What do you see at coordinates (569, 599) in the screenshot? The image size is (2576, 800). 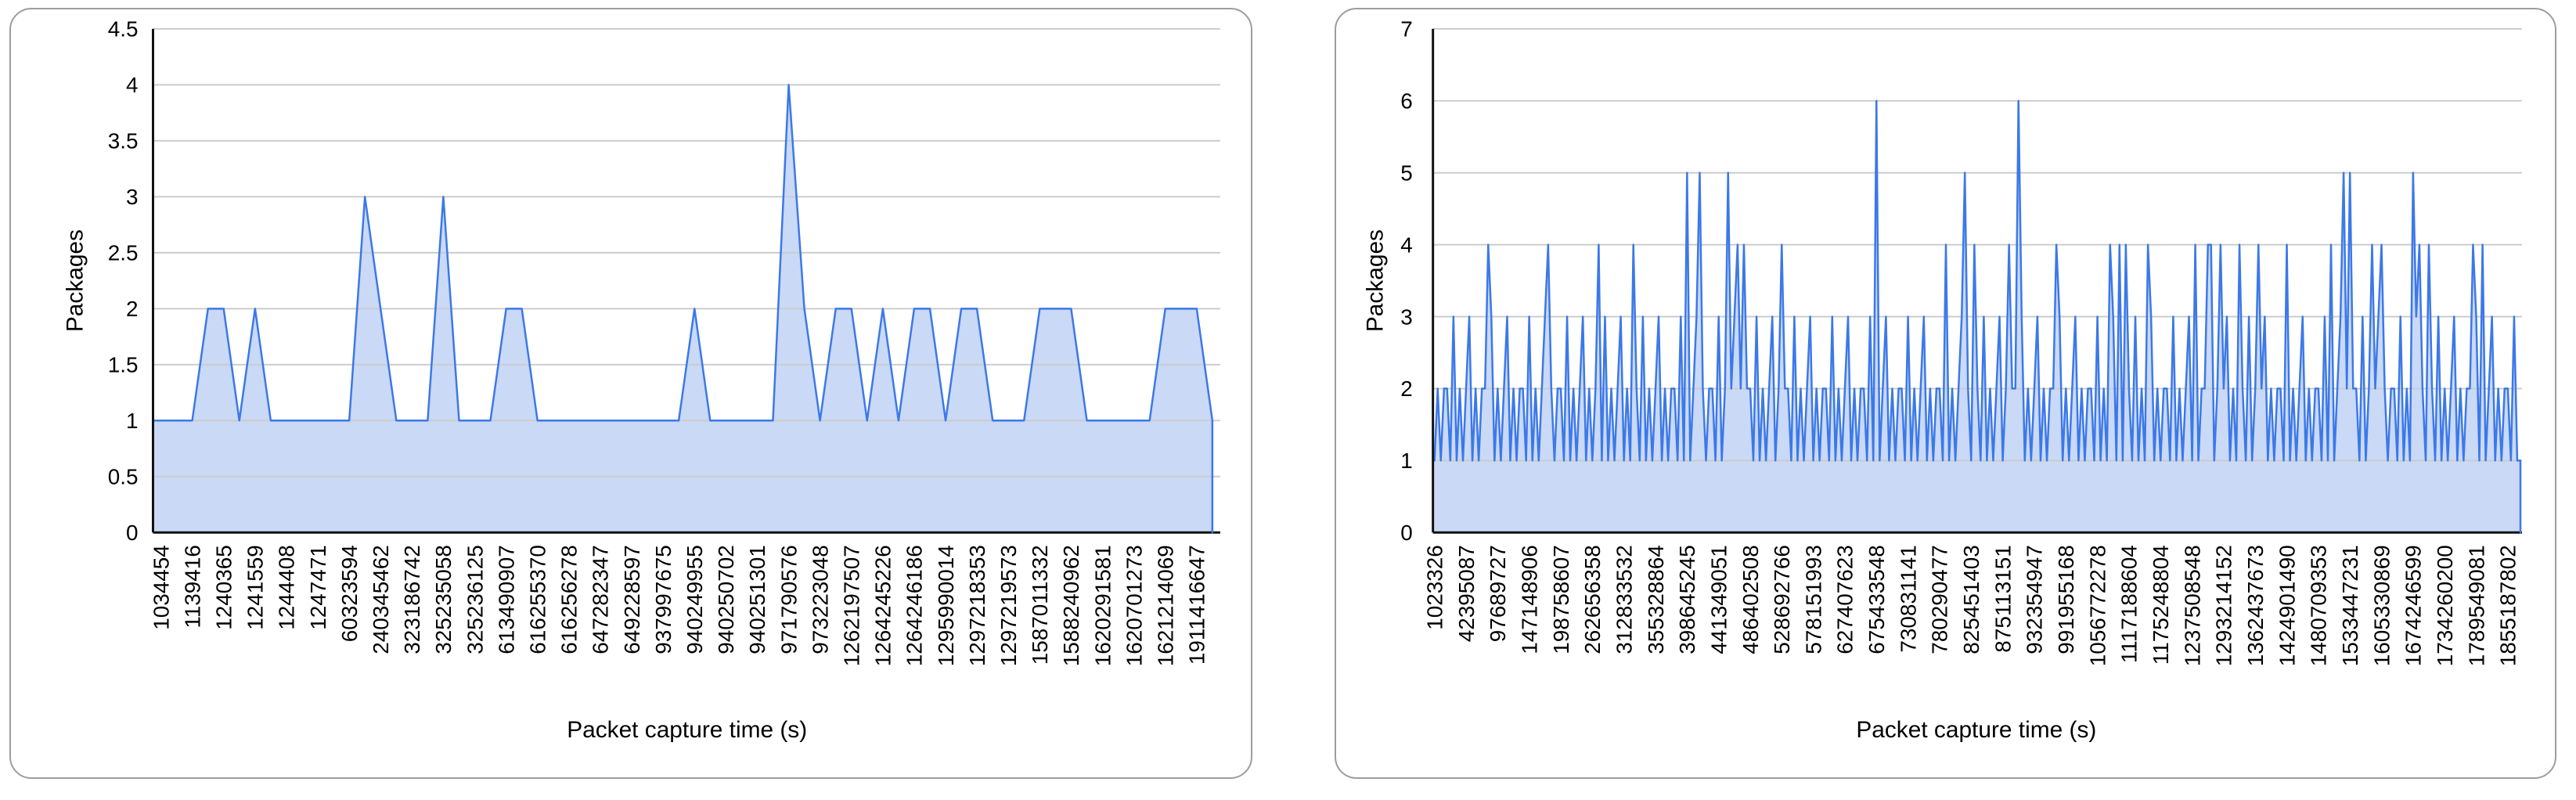 I see `x-tick-label: 616256278` at bounding box center [569, 599].